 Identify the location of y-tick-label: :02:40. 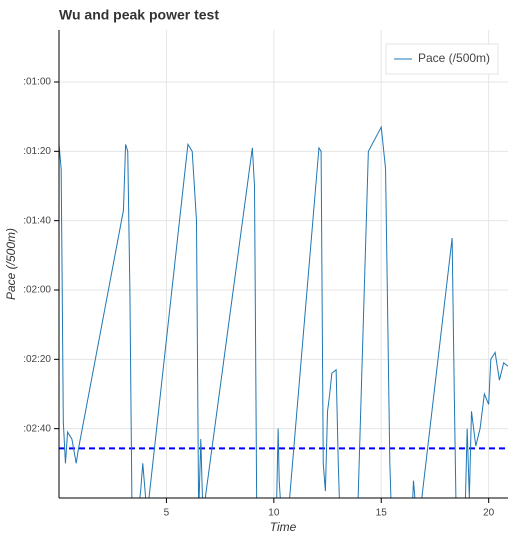
(37, 428).